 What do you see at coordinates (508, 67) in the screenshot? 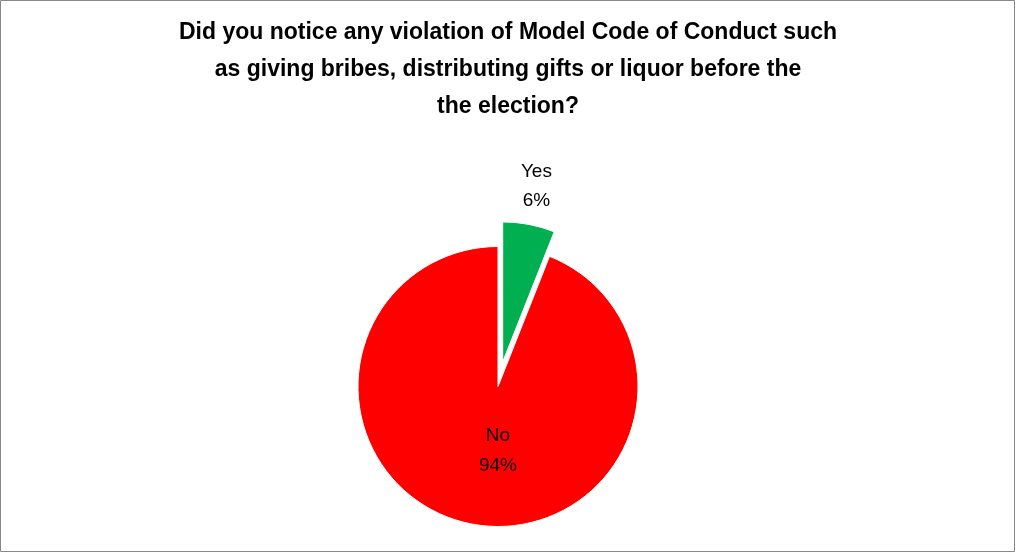
I see `chart-title: Did you notice any violation of Model Code of Conduct such as giving bribes, distributing gifts or liquor before the the election?` at bounding box center [508, 67].